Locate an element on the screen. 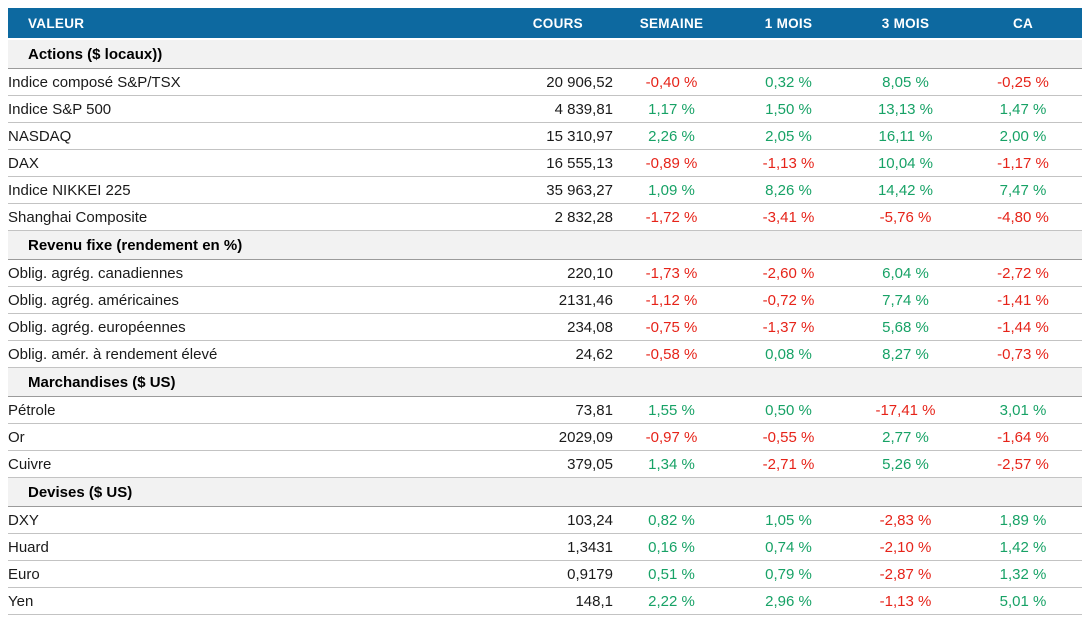  header-row: VALEUR COURS SEMAINE 1 MOIS 3 MOIS CA is located at coordinates (545, 24).